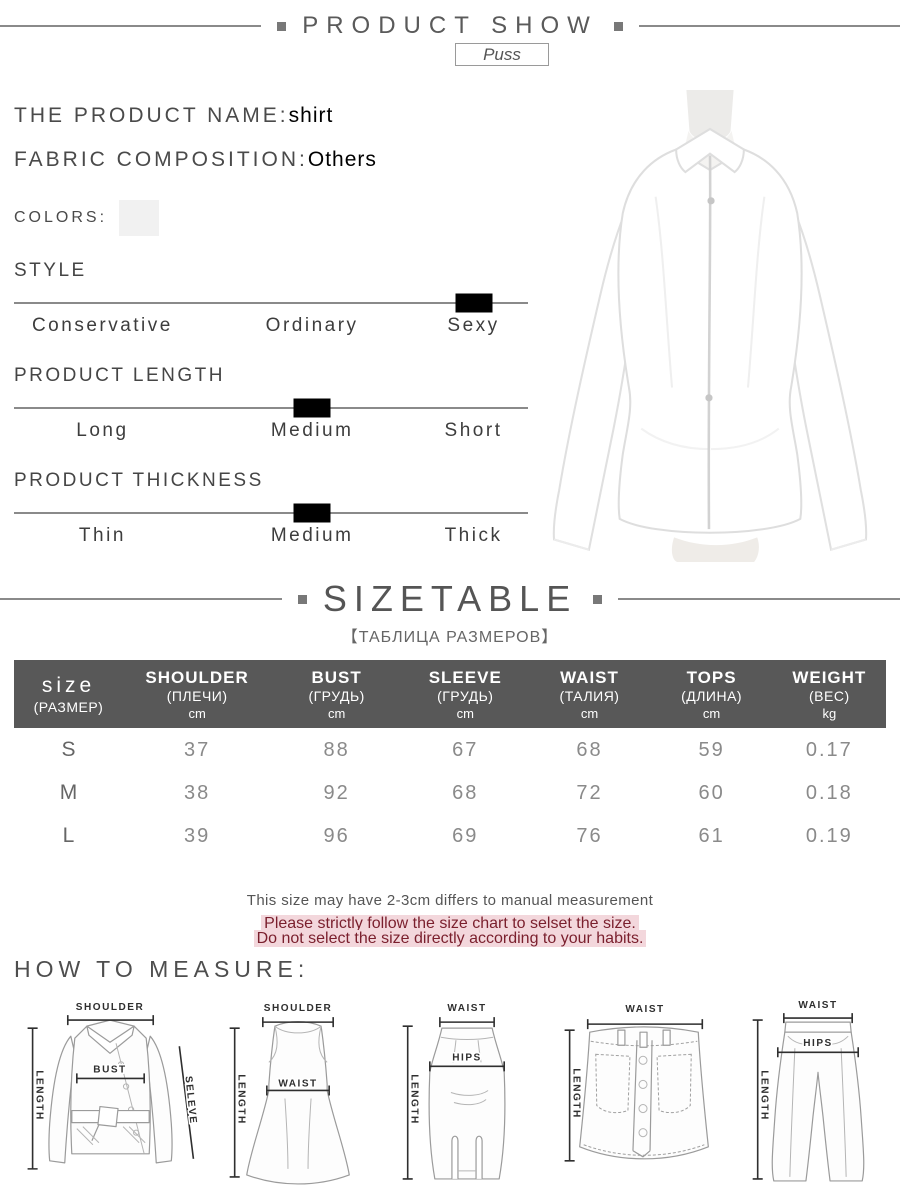 The image size is (900, 1200). Describe the element at coordinates (68, 685) in the screenshot. I see `col-en: size` at that location.